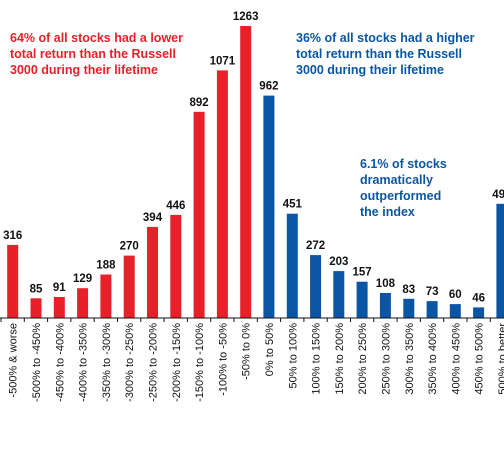  Describe the element at coordinates (59, 288) in the screenshot. I see `bar-value-label: 91` at that location.